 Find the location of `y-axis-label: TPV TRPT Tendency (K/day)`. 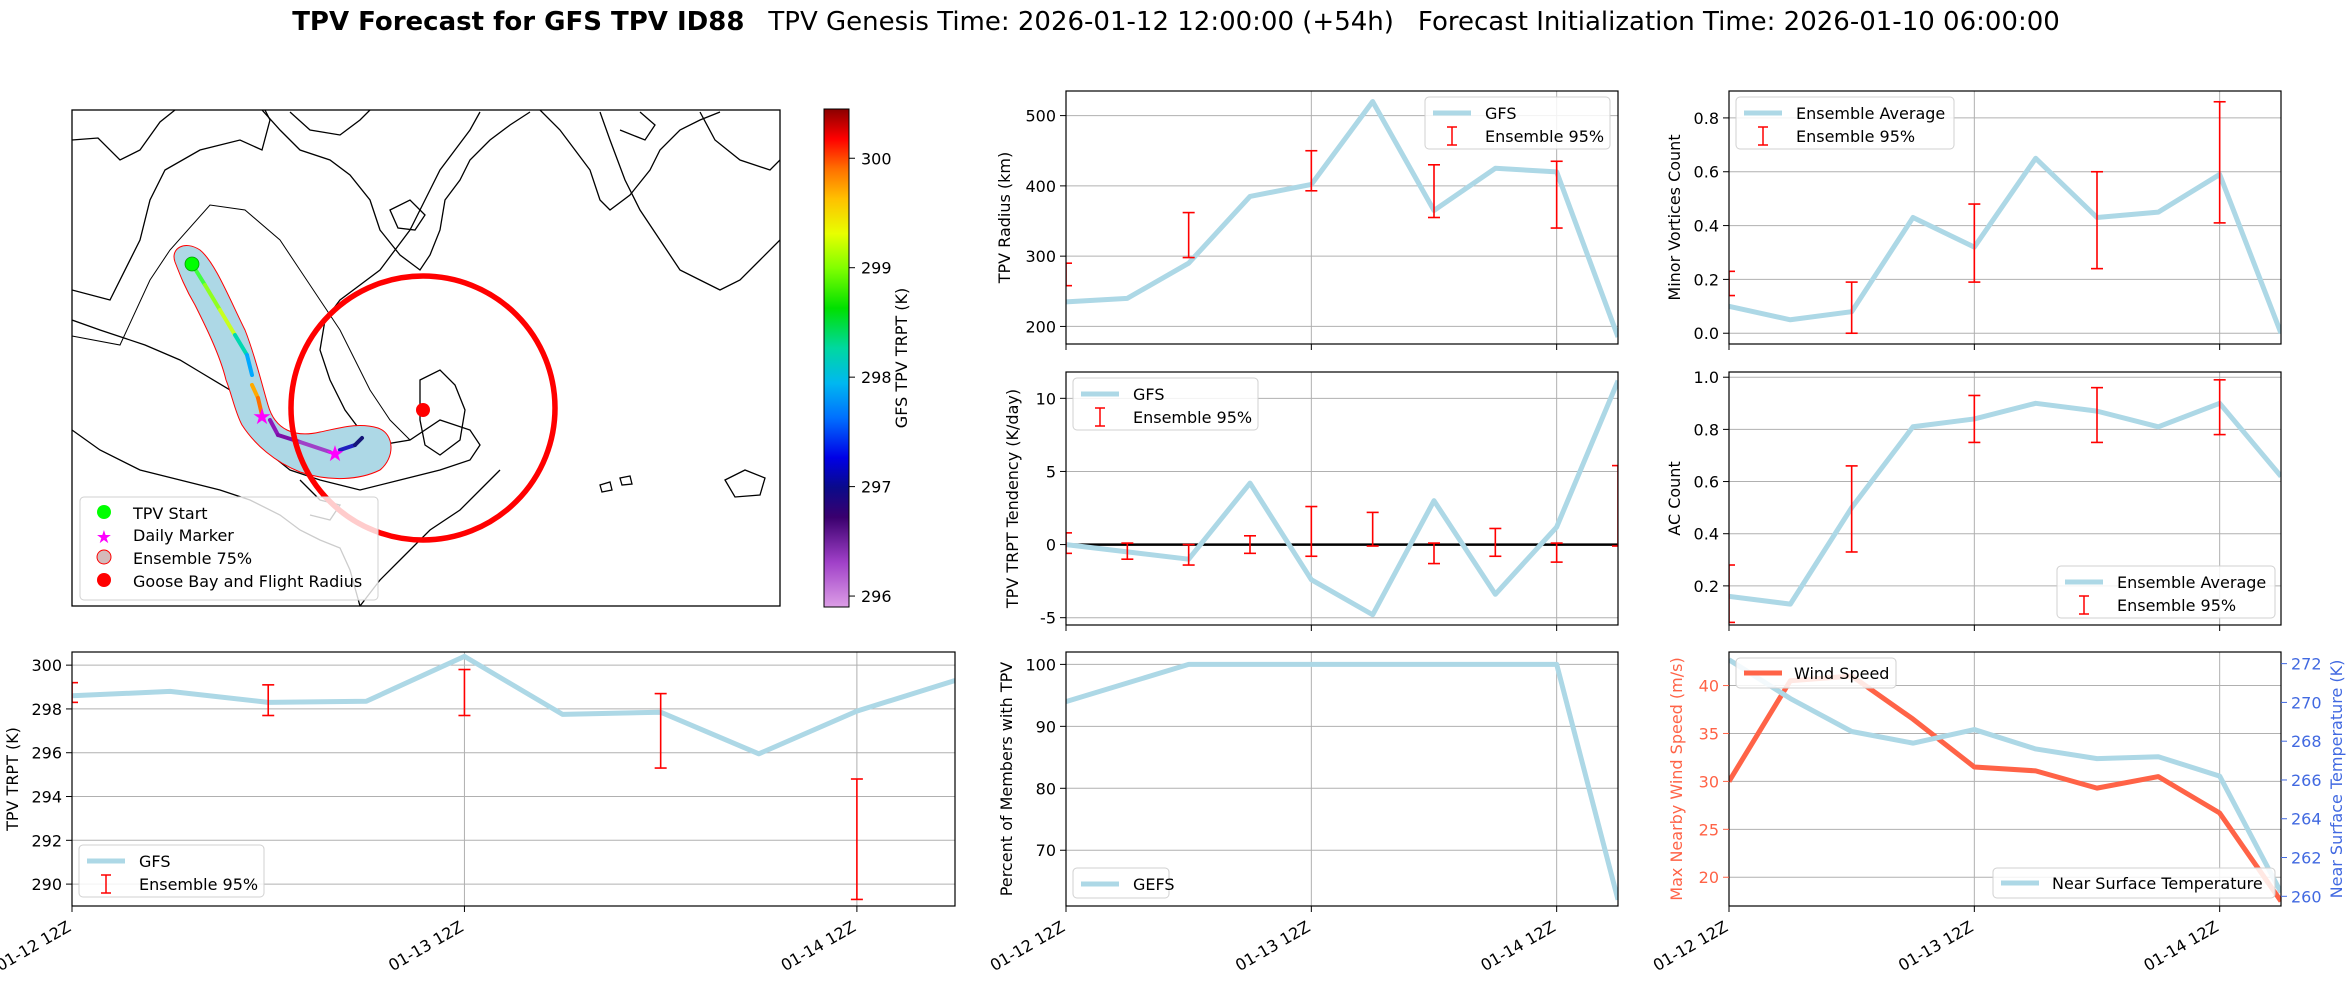

y-axis-label: TPV TRPT Tendency (K/day) is located at coordinates (1012, 499).